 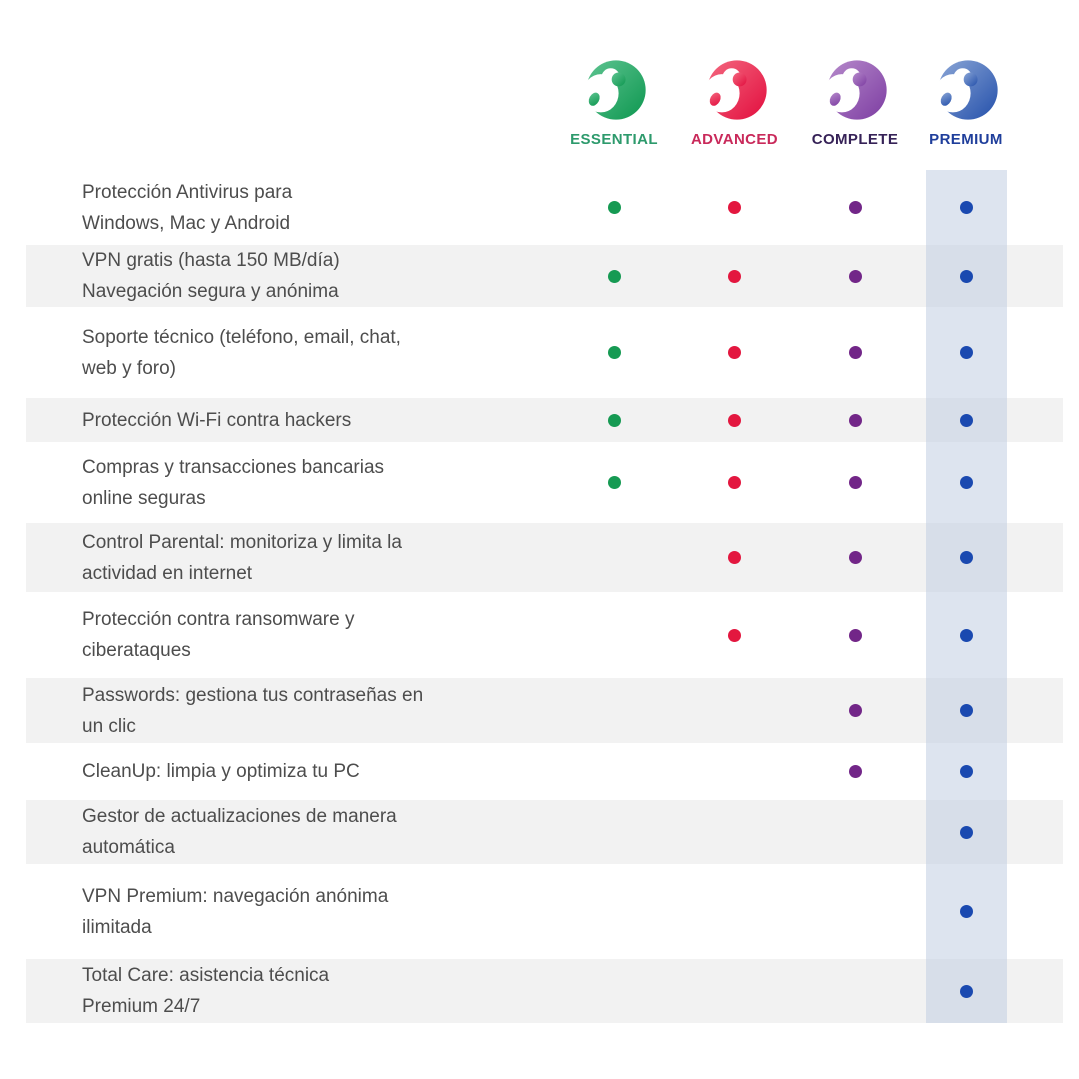 I want to click on panda-complete-icon, so click(x=855, y=90).